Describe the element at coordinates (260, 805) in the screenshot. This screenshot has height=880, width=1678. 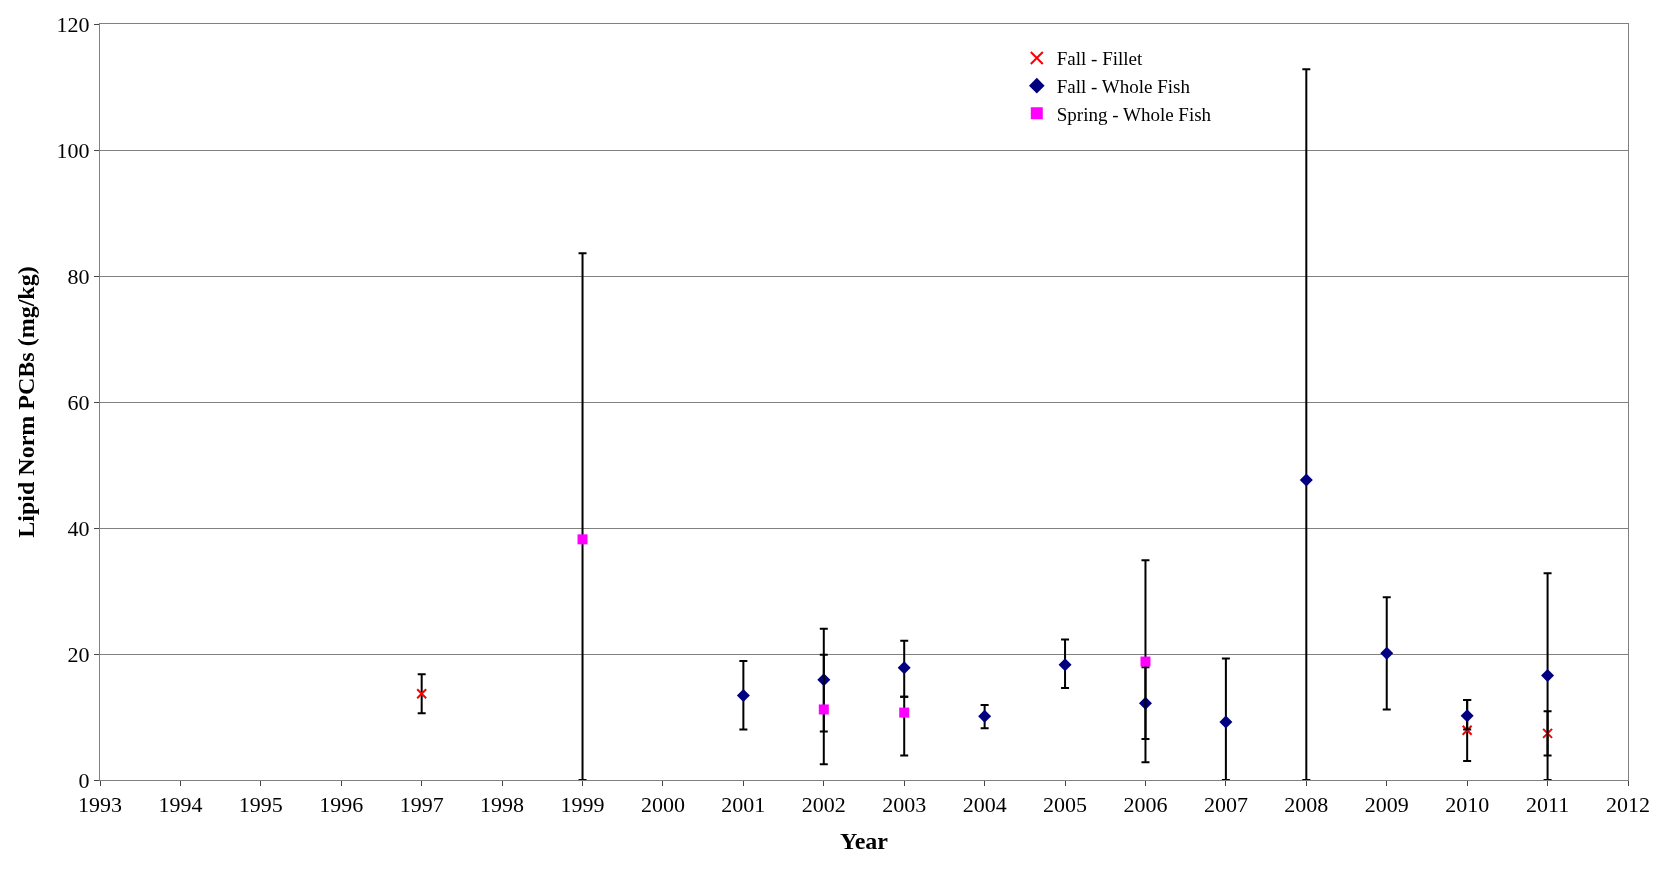
I see `x-tick-label: 1995` at that location.